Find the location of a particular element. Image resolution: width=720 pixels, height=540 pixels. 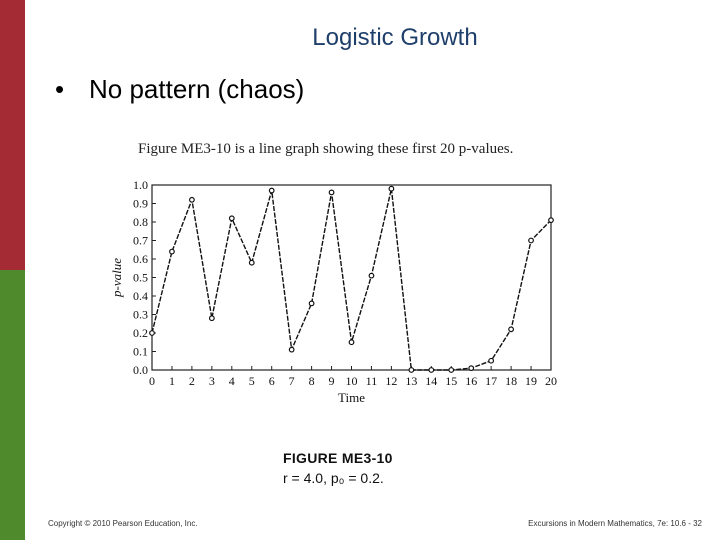

x-tick-label: 0 is located at coordinates (152, 381).